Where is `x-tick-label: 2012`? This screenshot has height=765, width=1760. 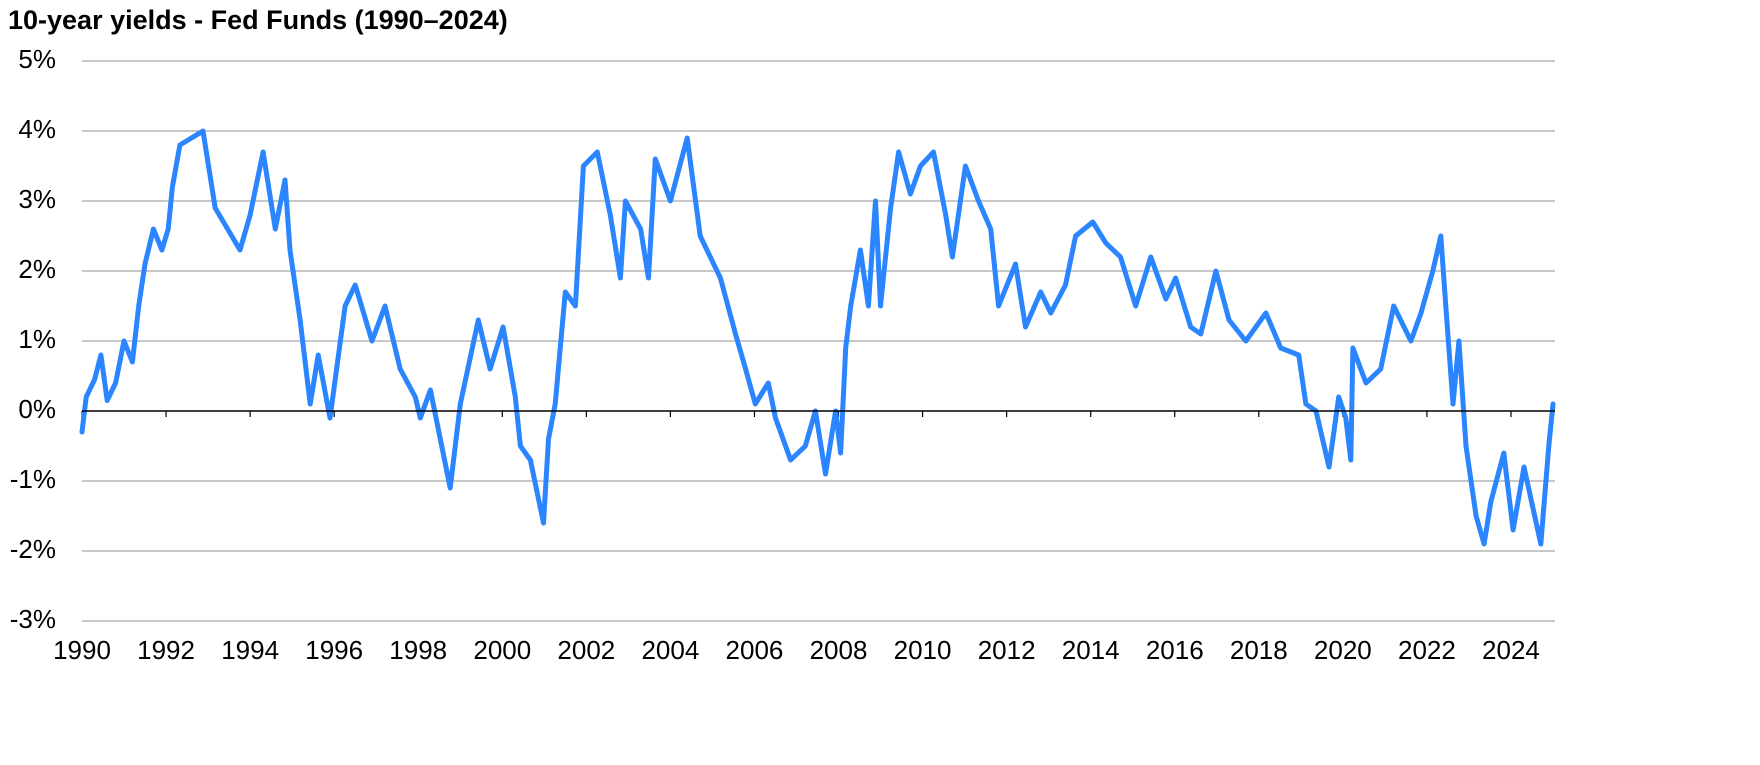
x-tick-label: 2012 is located at coordinates (1007, 650).